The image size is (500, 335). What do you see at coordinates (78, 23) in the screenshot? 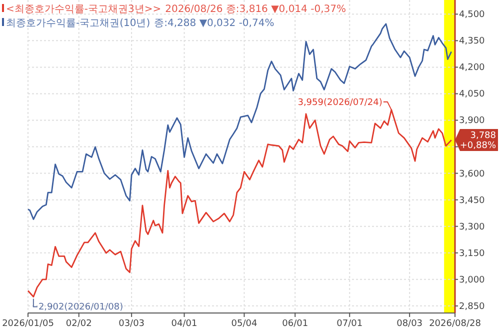
I see `legend-label: 최종호가수익률-국고채권(10년)` at bounding box center [78, 23].